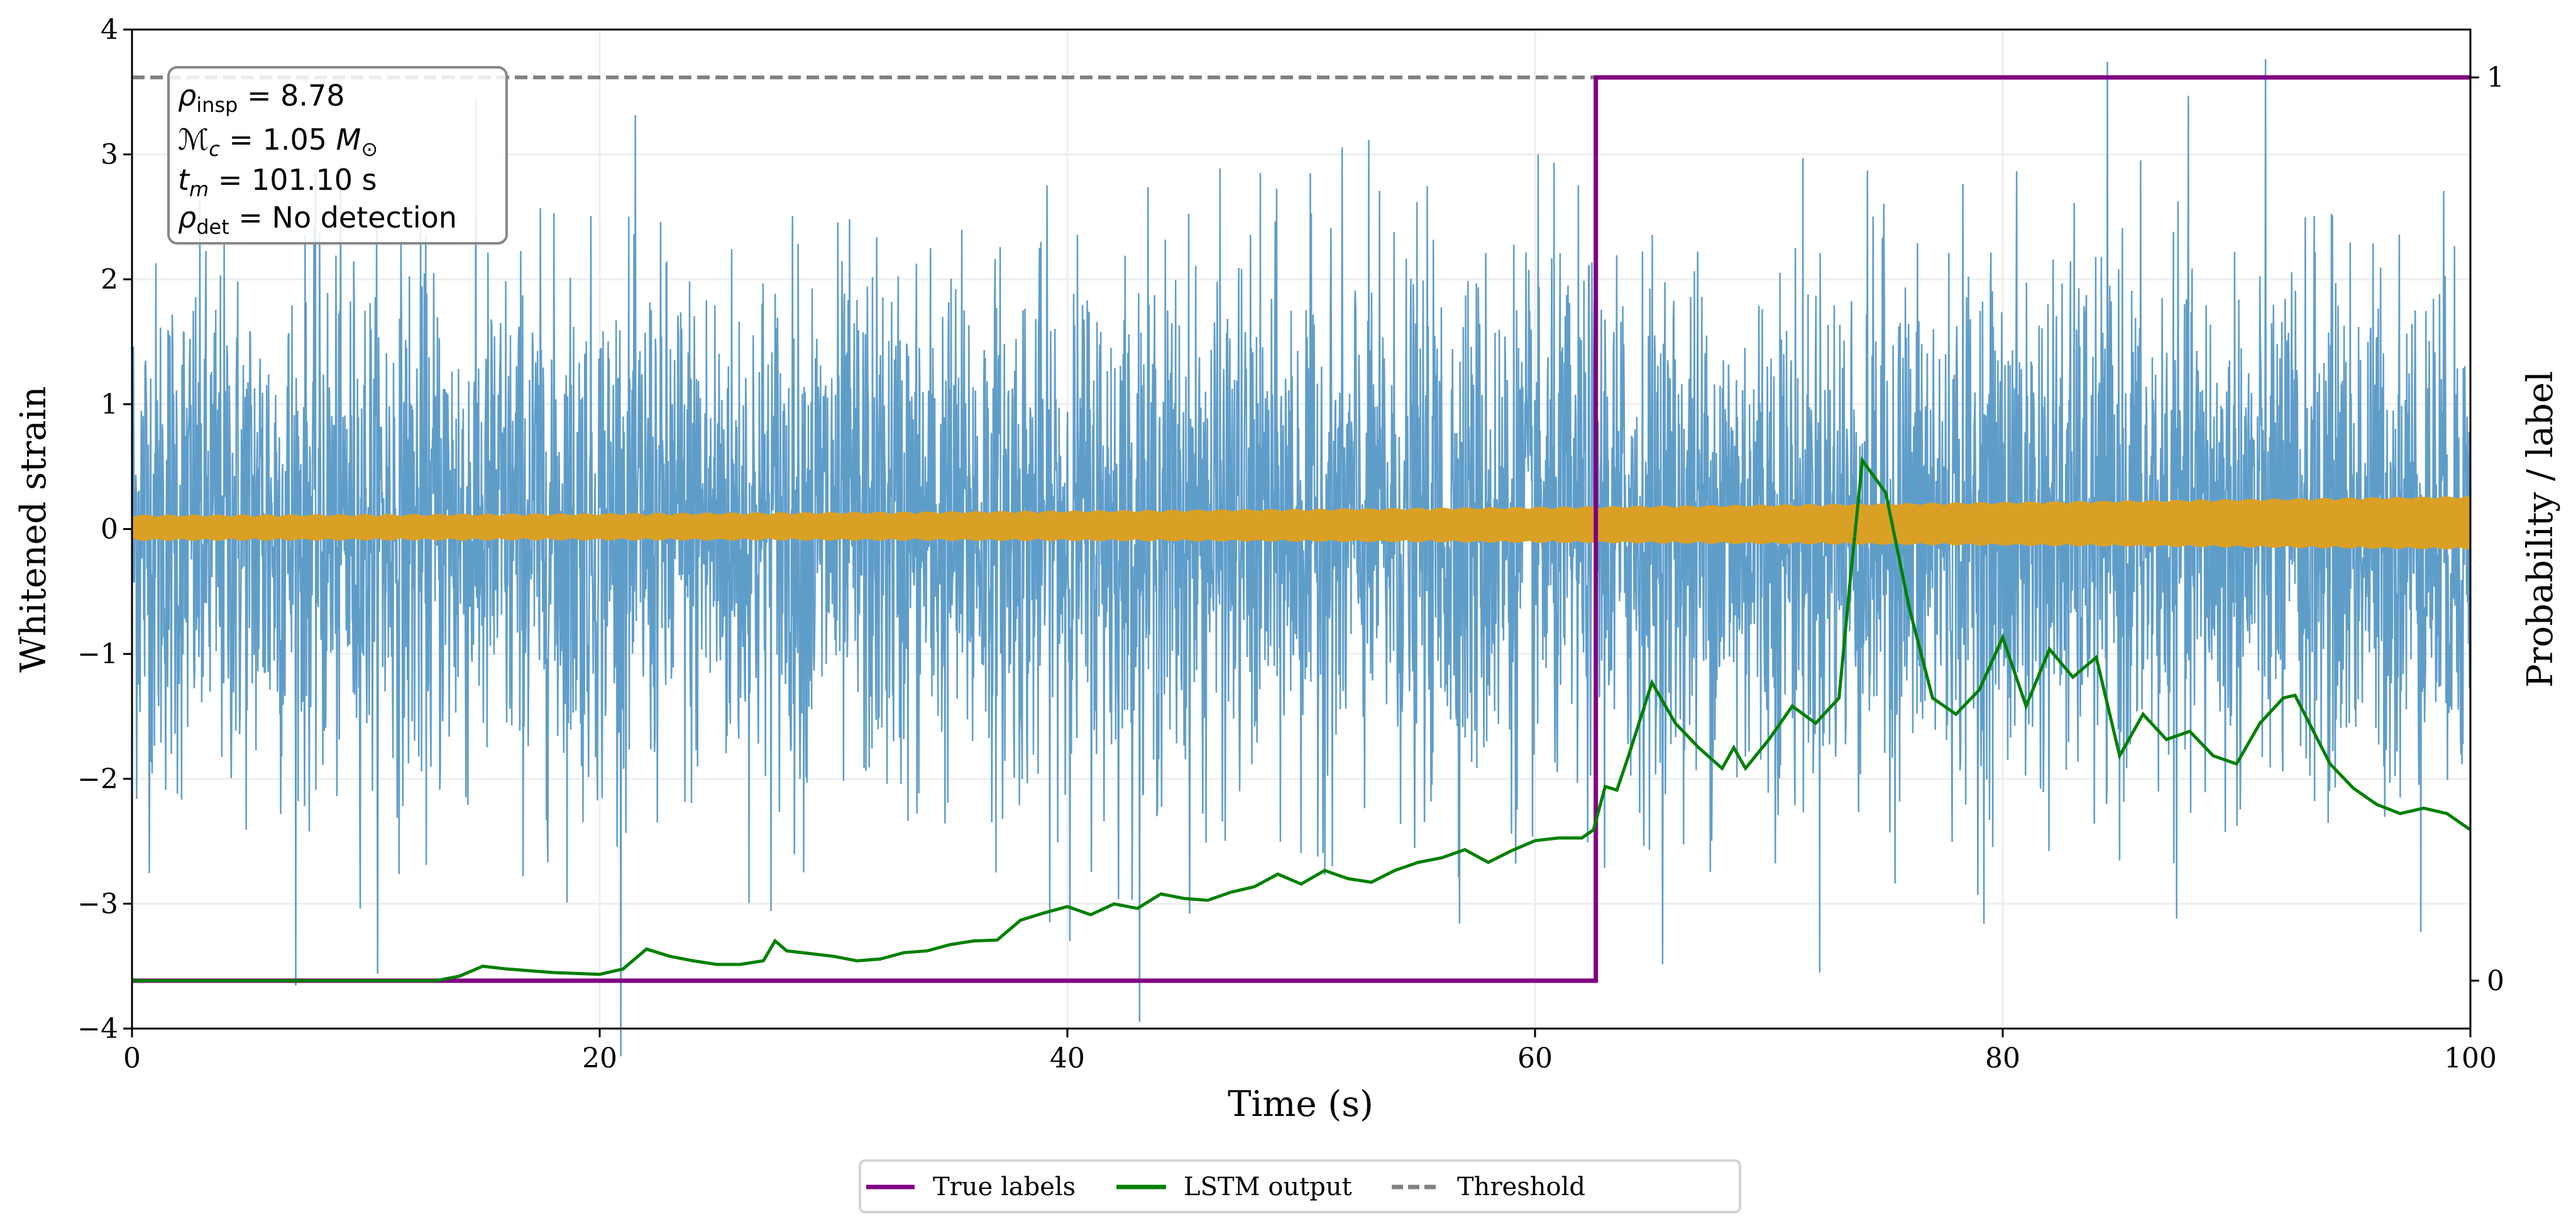 The image size is (2576, 1231). Describe the element at coordinates (98, 1029) in the screenshot. I see `y-tick-label: −4` at that location.